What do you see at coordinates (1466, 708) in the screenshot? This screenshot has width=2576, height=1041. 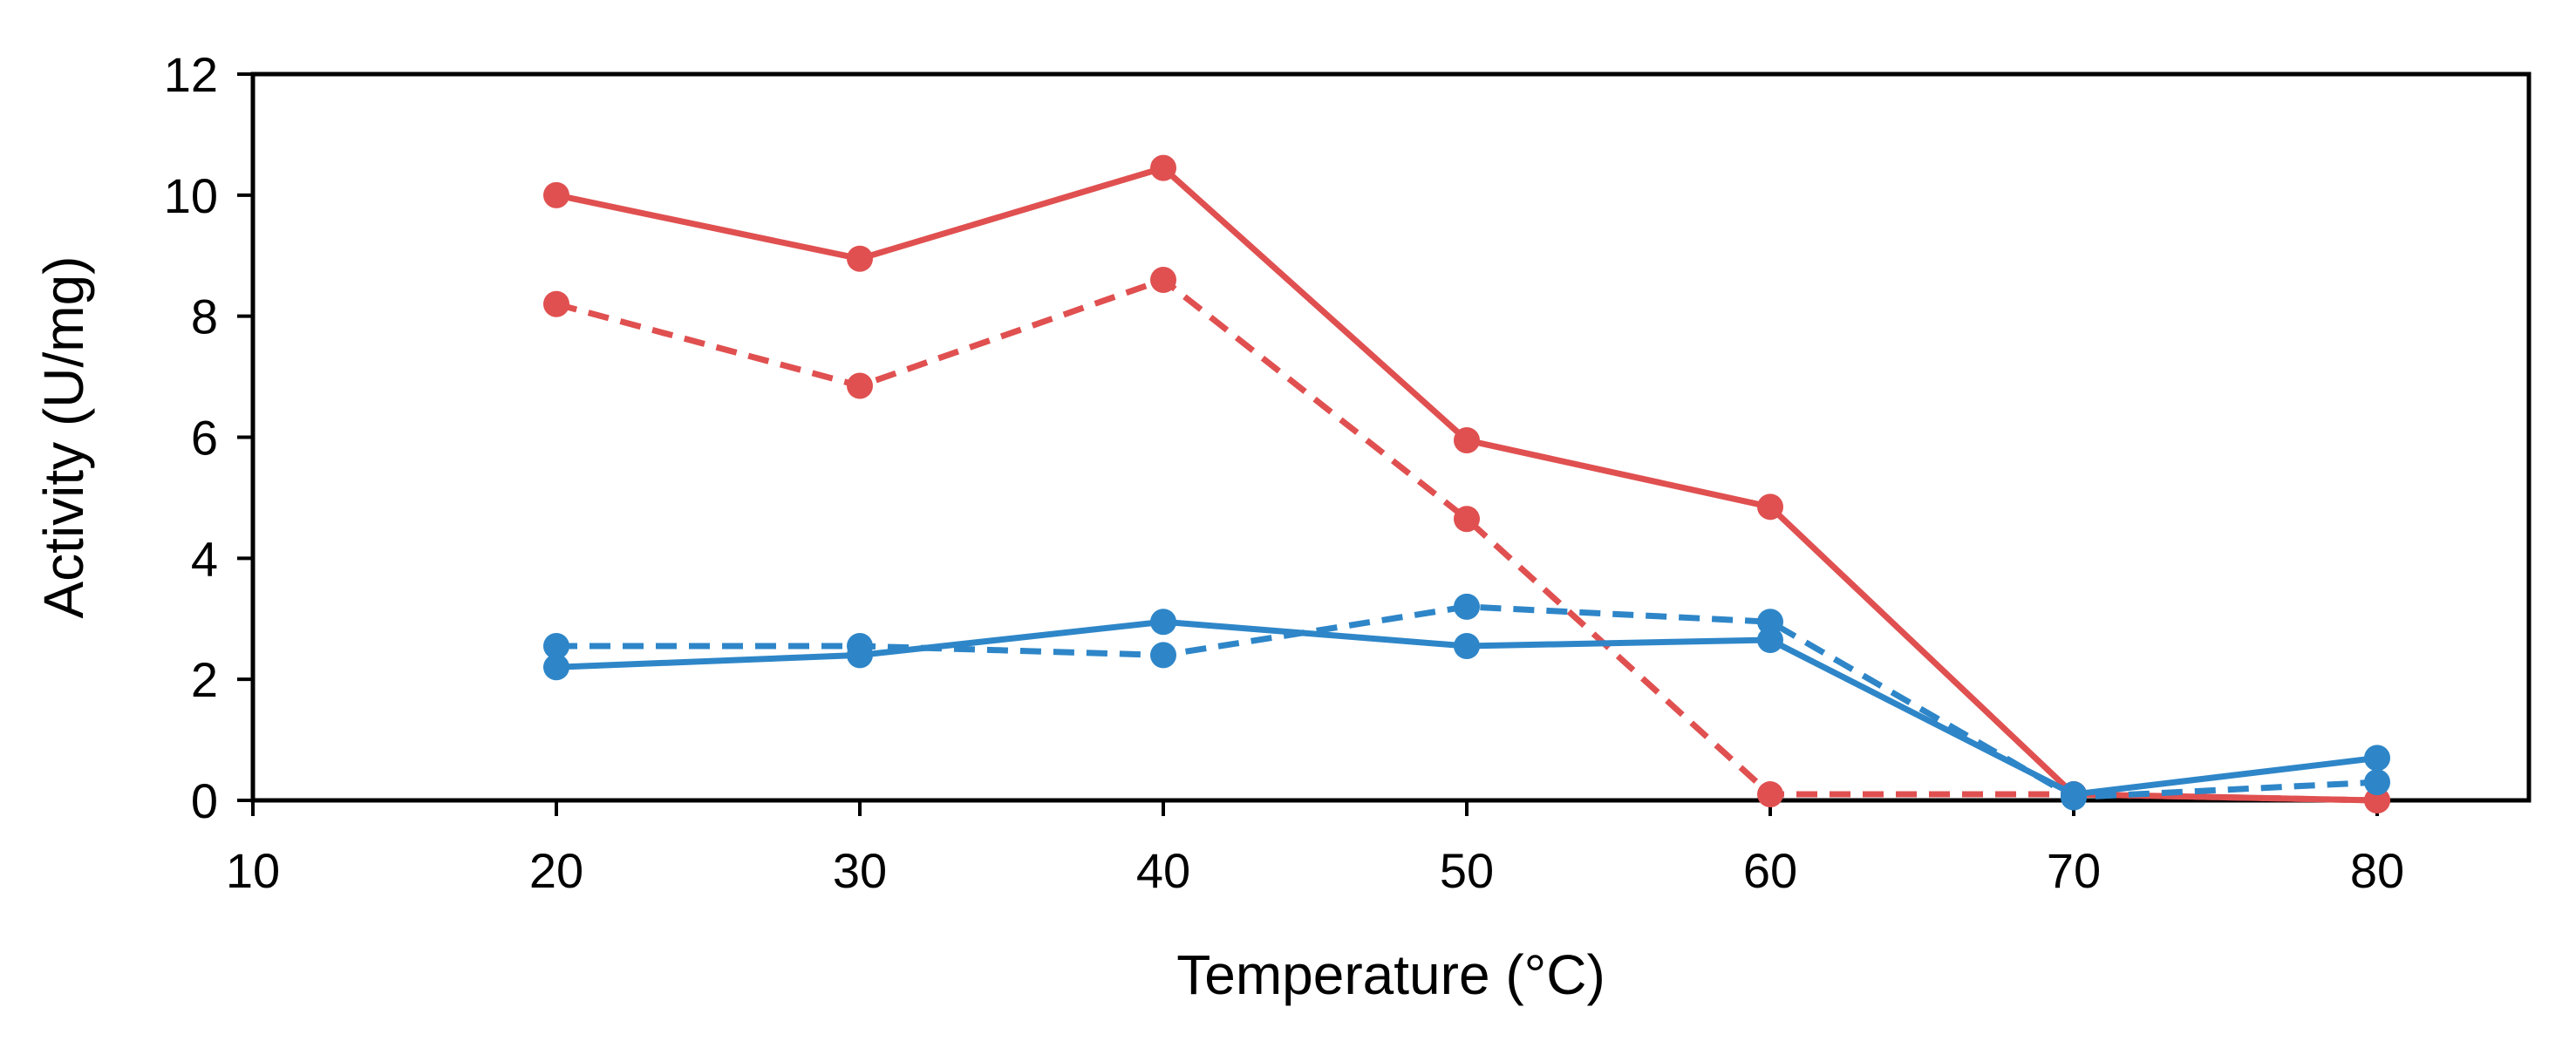 I see `series-blue-solid` at bounding box center [1466, 708].